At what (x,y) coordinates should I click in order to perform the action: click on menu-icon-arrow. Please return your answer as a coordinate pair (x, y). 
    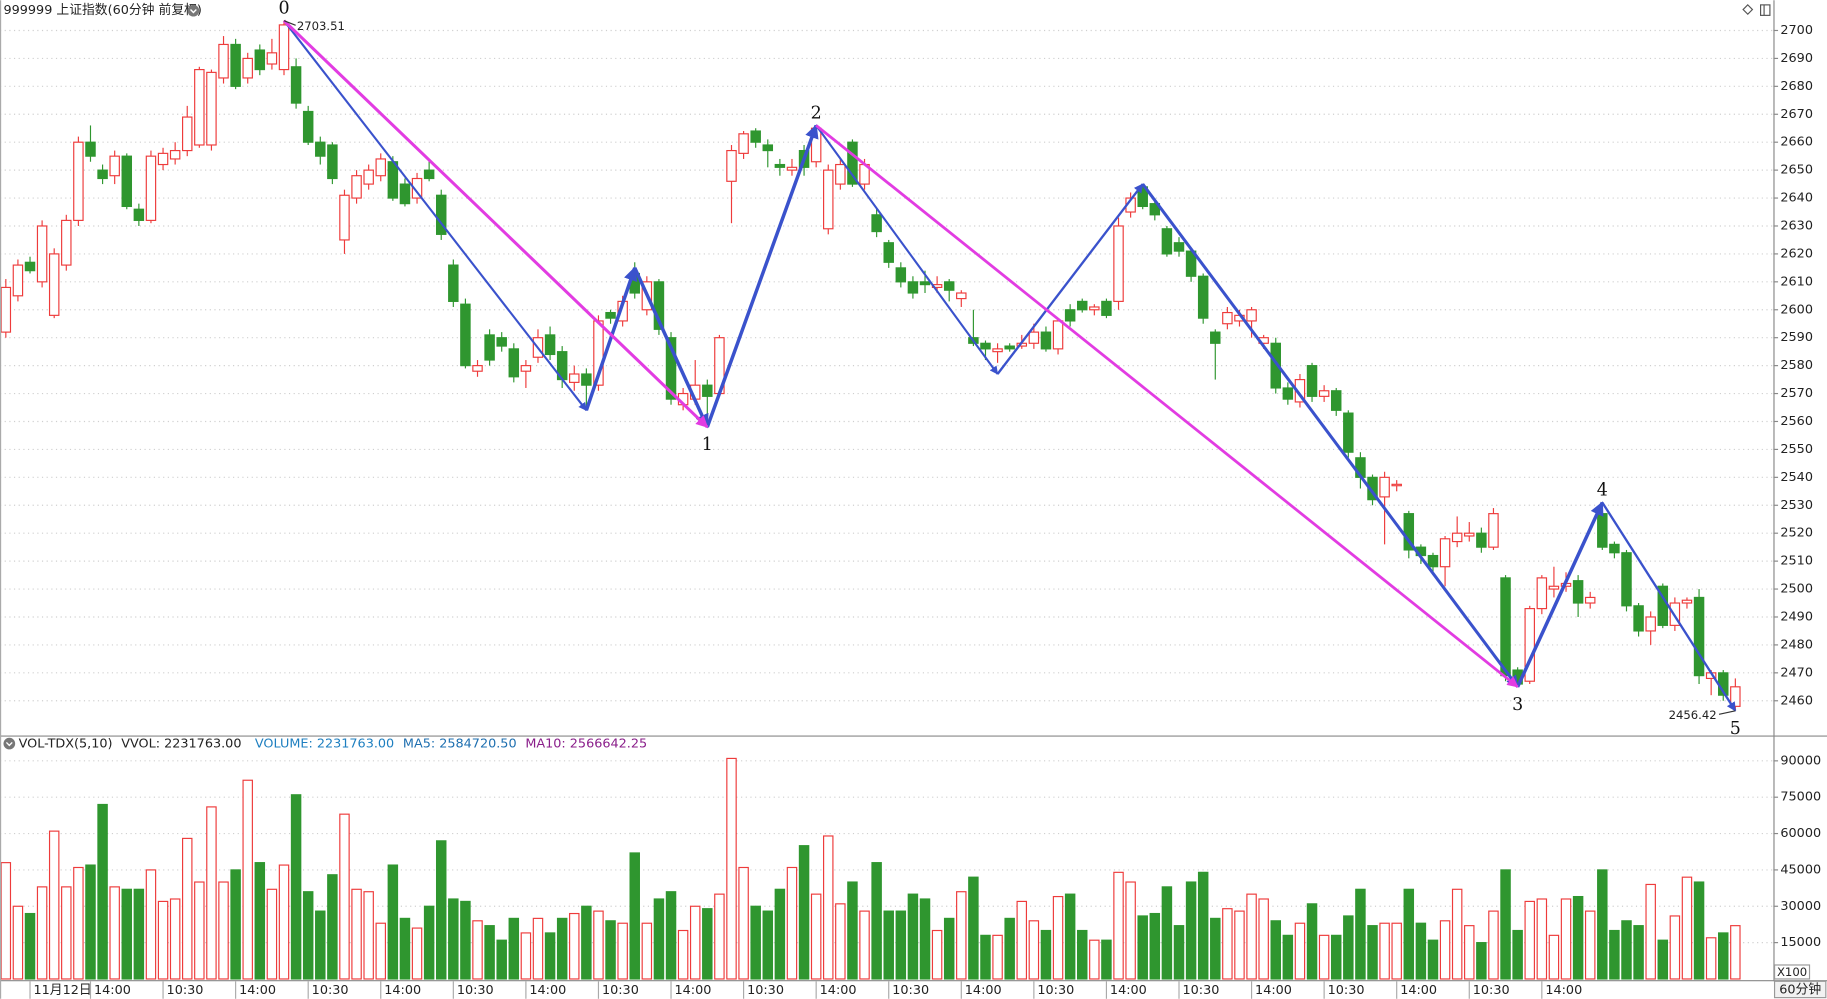
    Looking at the image, I should click on (193, 11).